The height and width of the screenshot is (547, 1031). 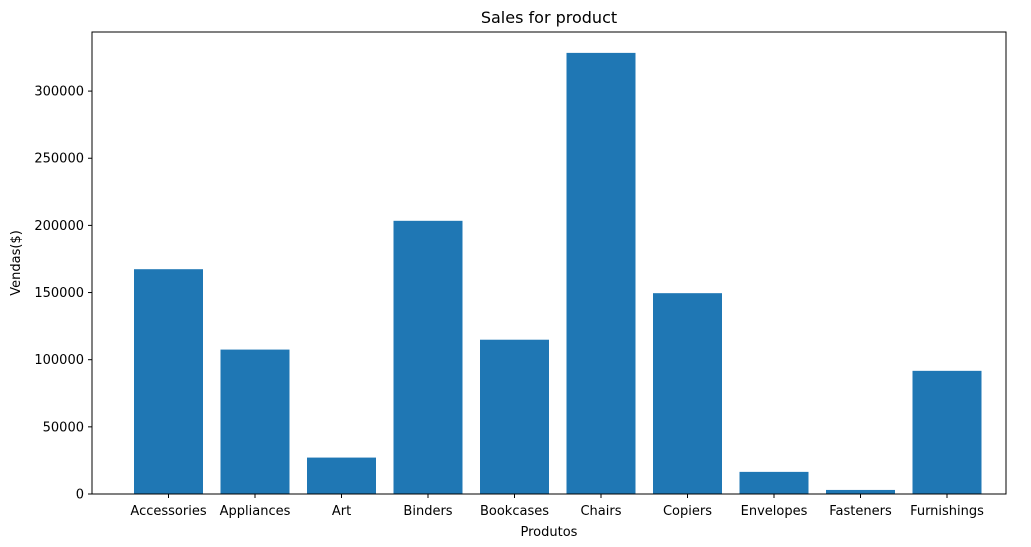 I want to click on x-axis-title: Produtos, so click(x=549, y=532).